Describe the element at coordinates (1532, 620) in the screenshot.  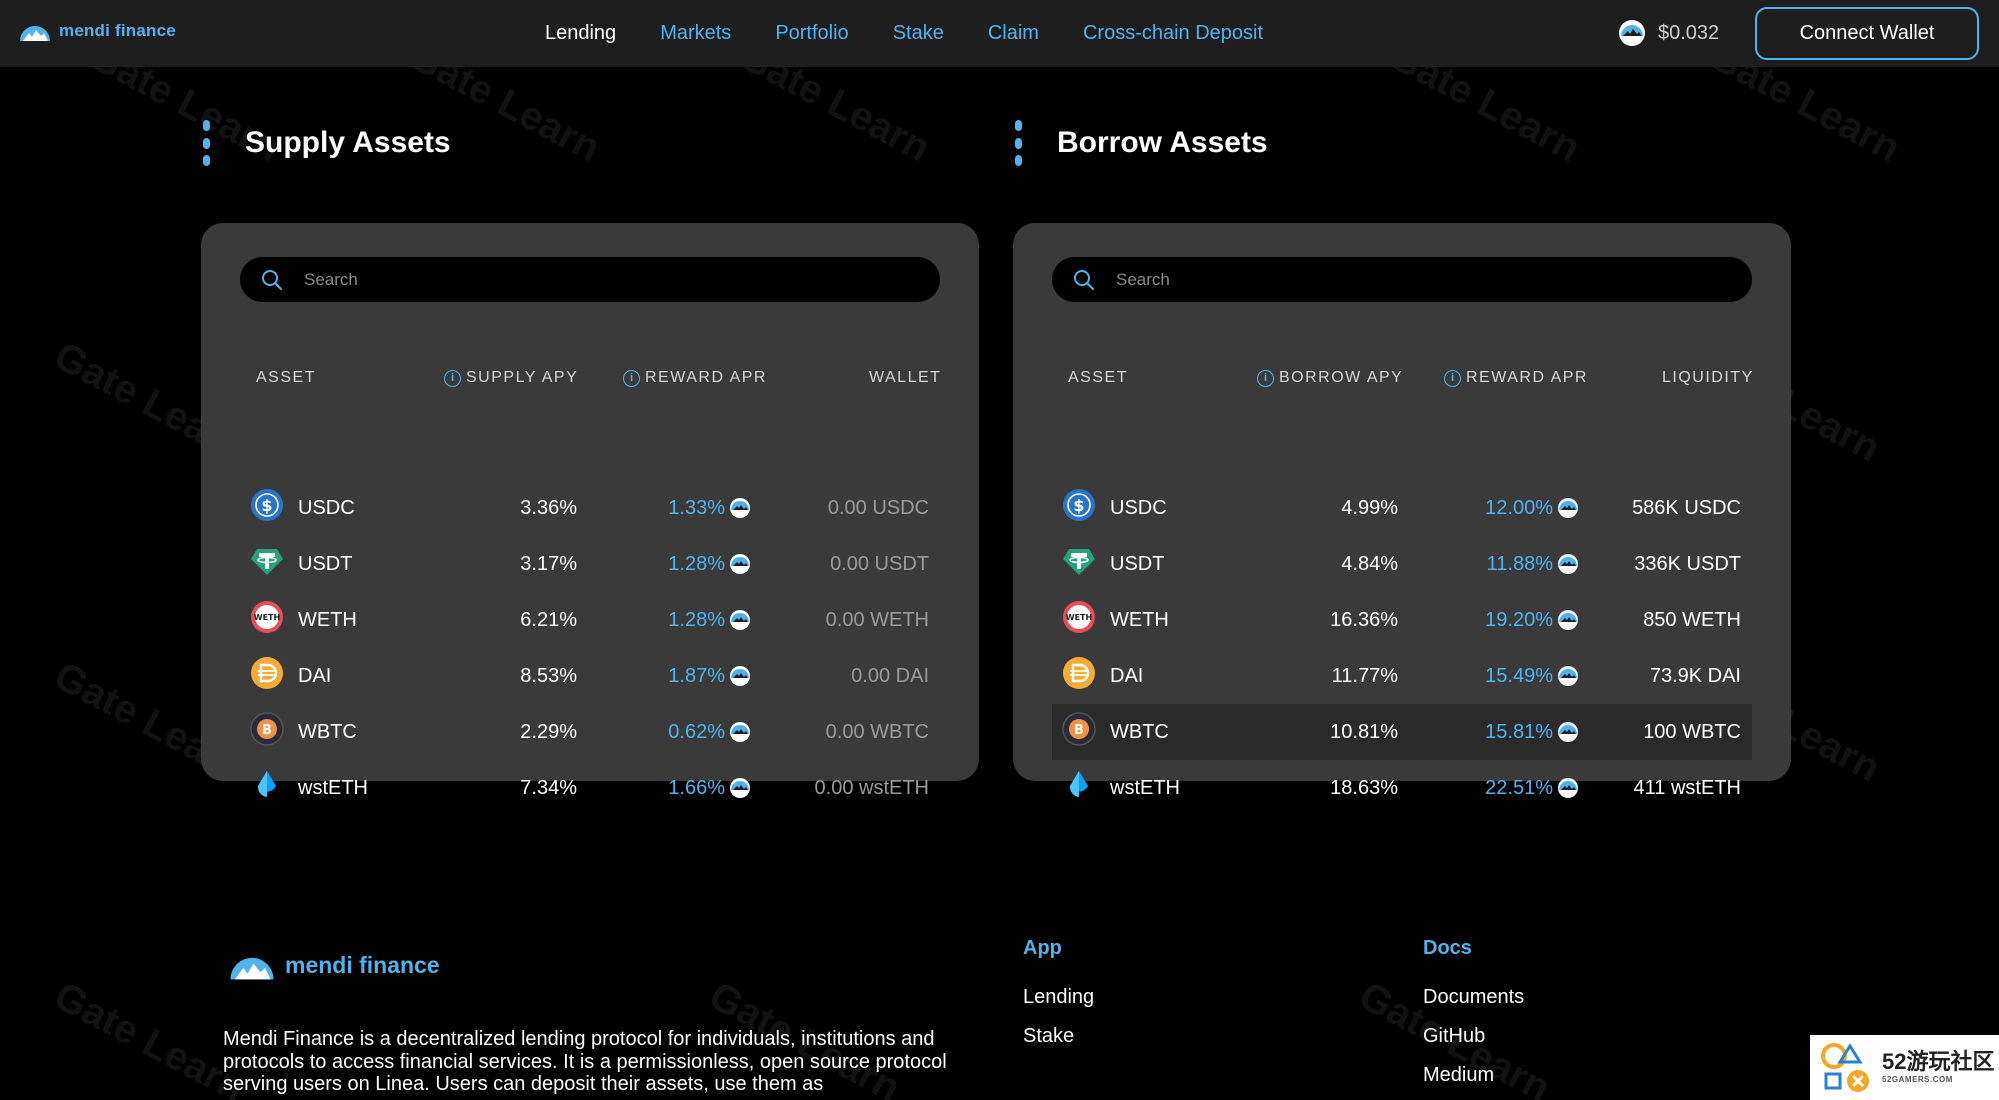
I see `reward-apr-value: 19.20%` at that location.